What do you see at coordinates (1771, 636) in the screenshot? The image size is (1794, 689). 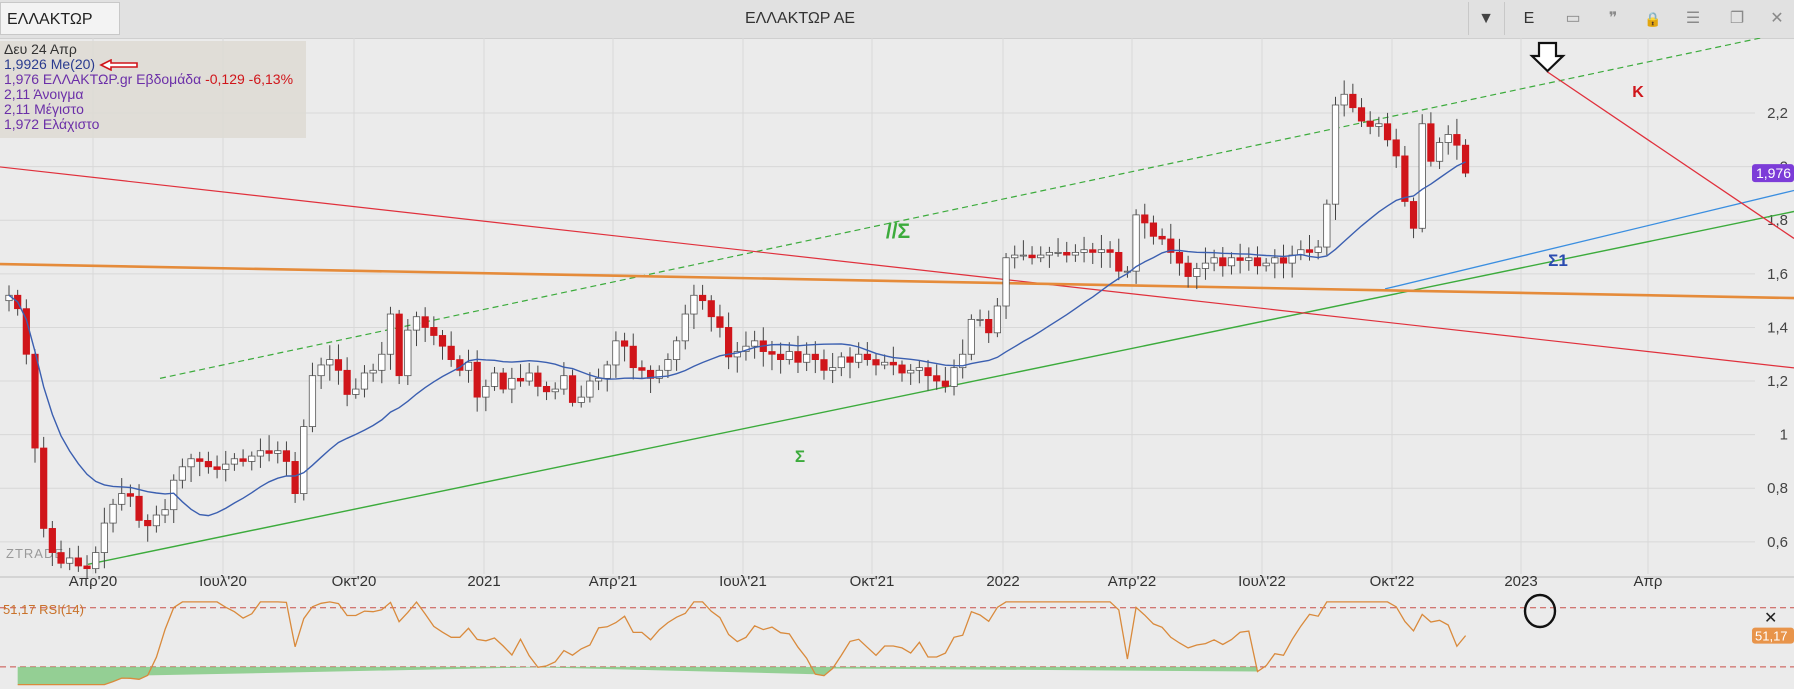 I see `rsi-value-label: 51,17` at bounding box center [1771, 636].